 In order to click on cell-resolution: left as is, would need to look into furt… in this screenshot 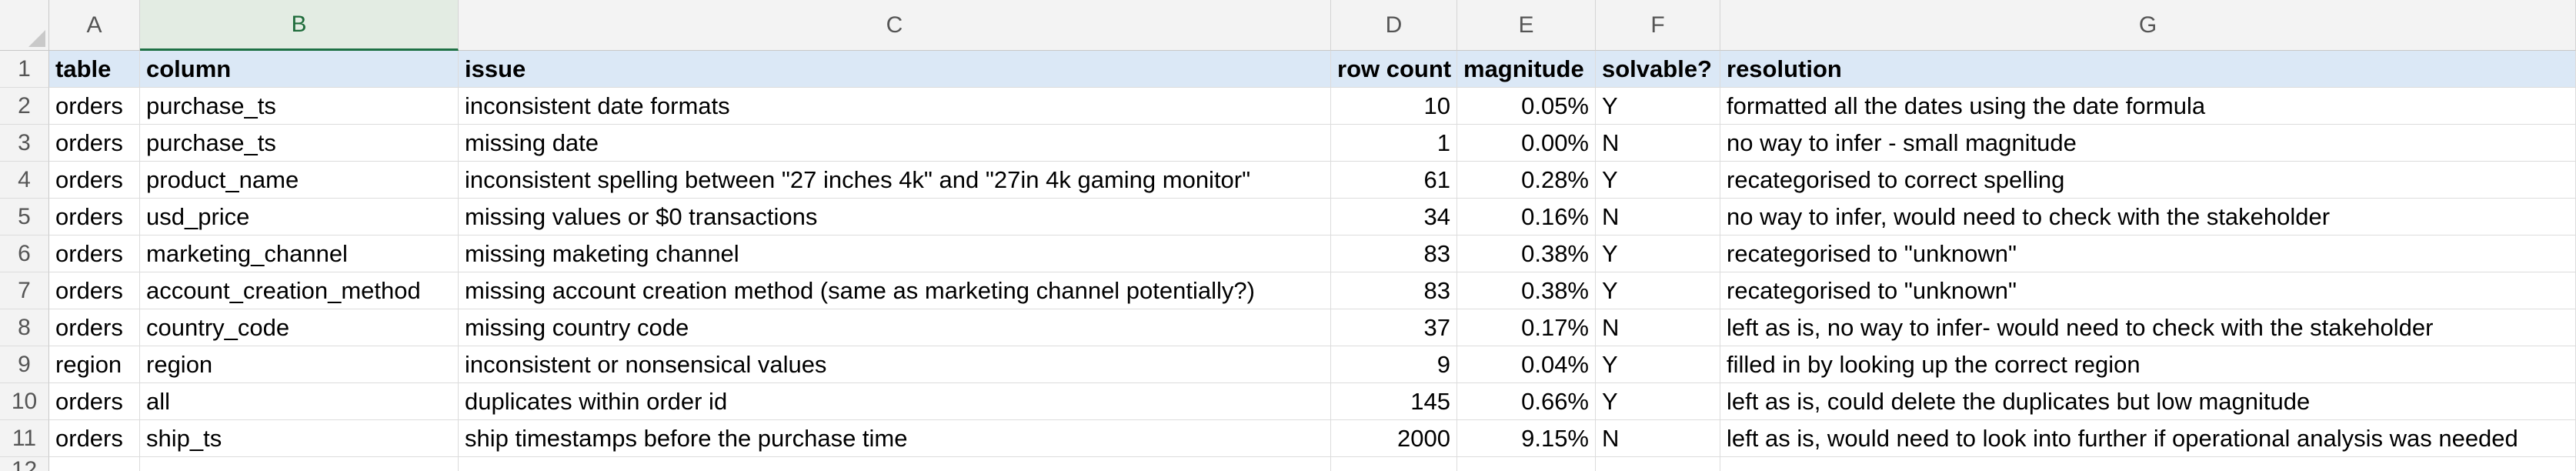, I will do `click(2148, 438)`.